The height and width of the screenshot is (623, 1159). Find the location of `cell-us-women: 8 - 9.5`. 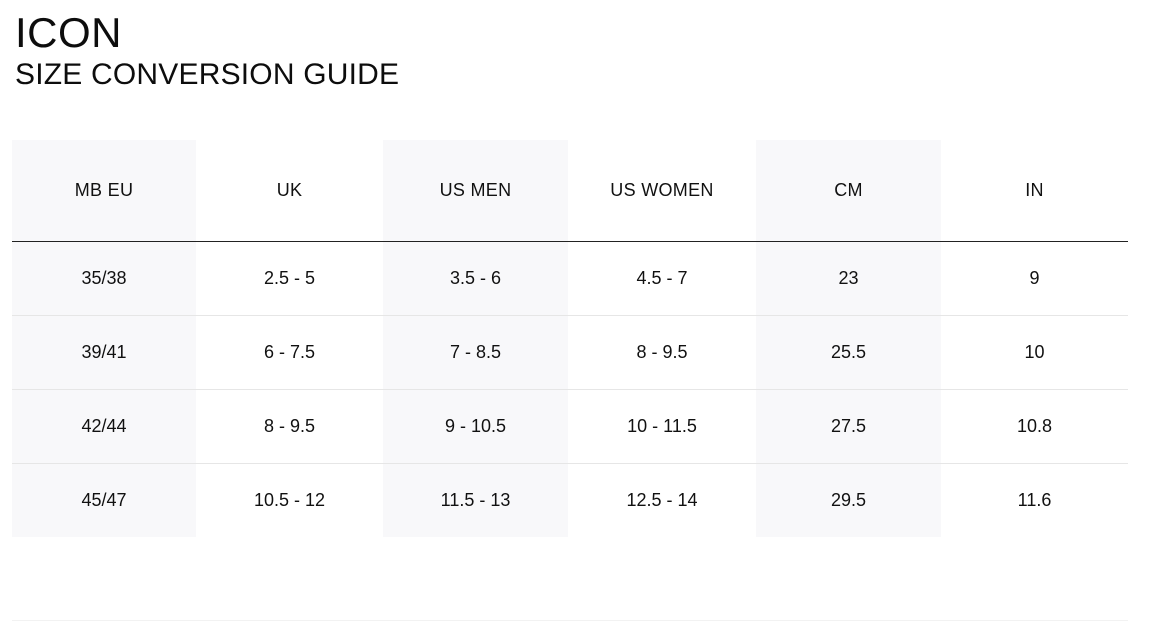

cell-us-women: 8 - 9.5 is located at coordinates (662, 352).